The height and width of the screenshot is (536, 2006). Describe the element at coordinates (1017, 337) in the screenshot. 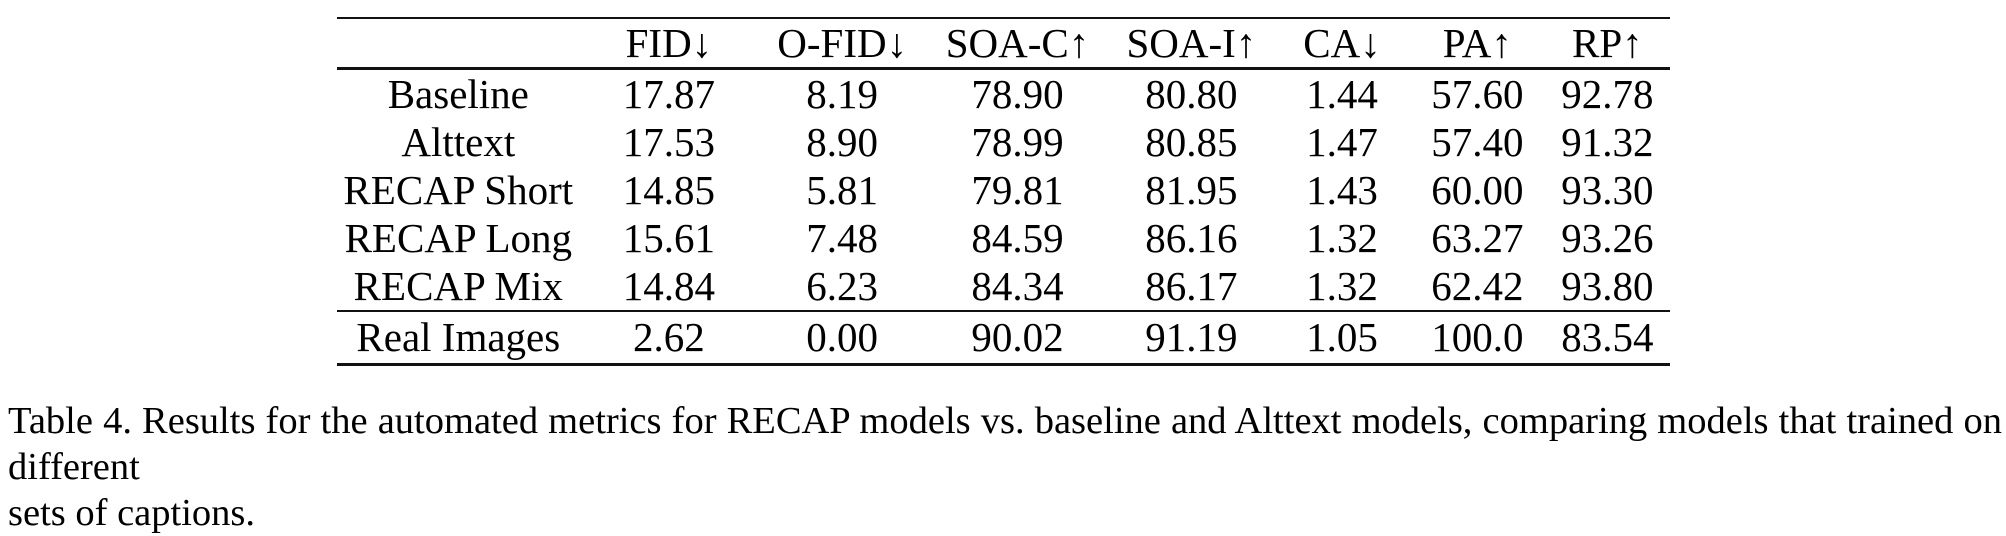

I see `metric-cell: 90.02` at that location.